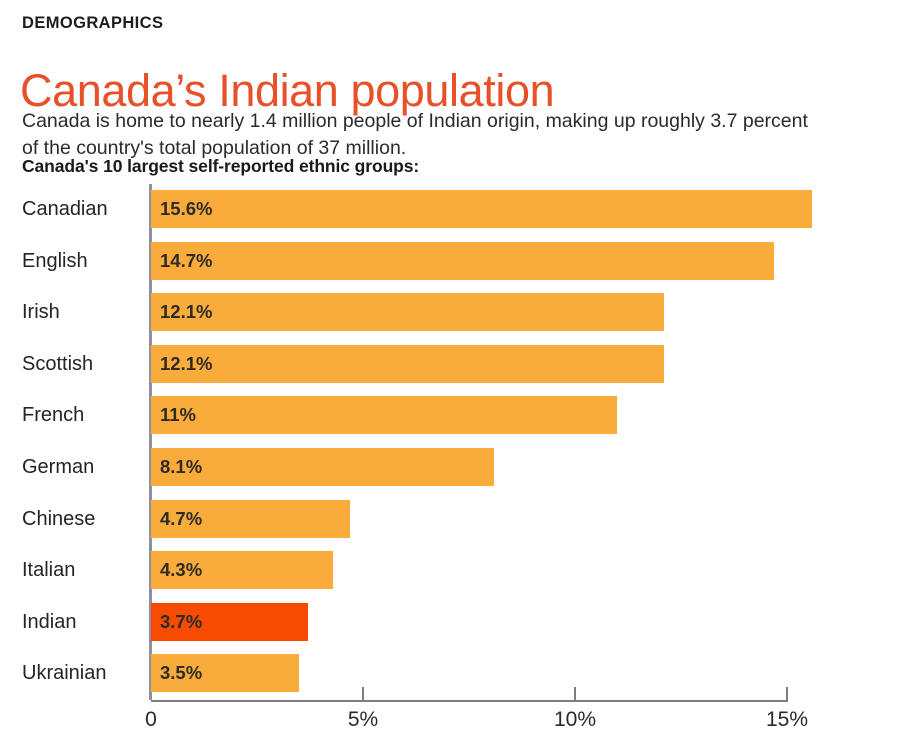 The image size is (924, 746). Describe the element at coordinates (181, 466) in the screenshot. I see `bar-value-label: 8.1%` at that location.